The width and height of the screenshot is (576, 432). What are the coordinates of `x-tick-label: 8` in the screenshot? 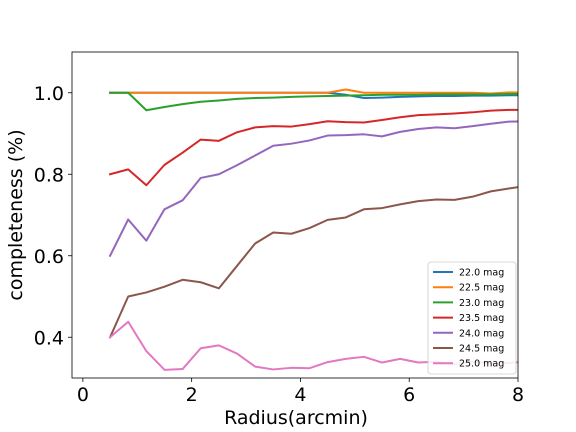 It's located at (518, 395).